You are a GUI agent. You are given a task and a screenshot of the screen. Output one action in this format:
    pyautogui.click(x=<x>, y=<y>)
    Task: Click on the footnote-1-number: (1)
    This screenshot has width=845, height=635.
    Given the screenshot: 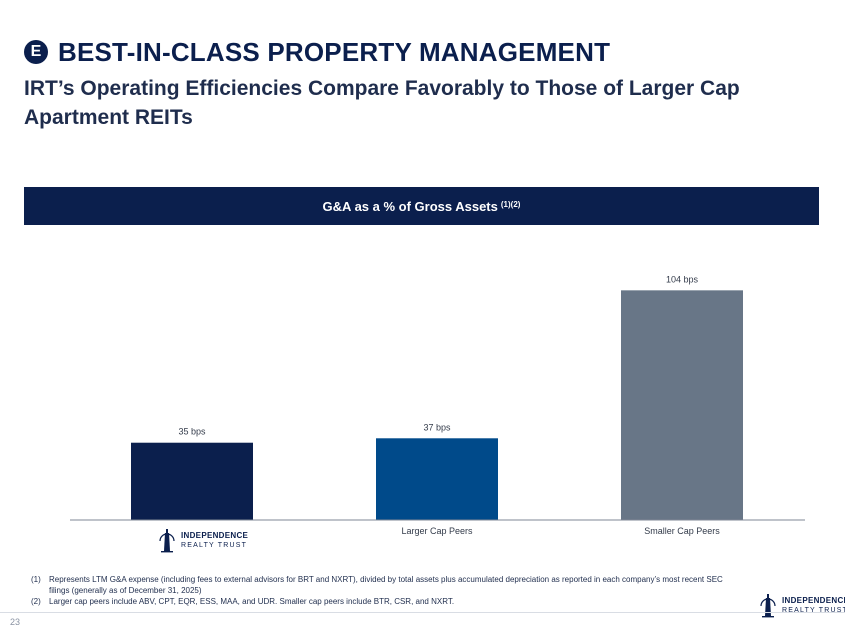 What is the action you would take?
    pyautogui.click(x=36, y=579)
    